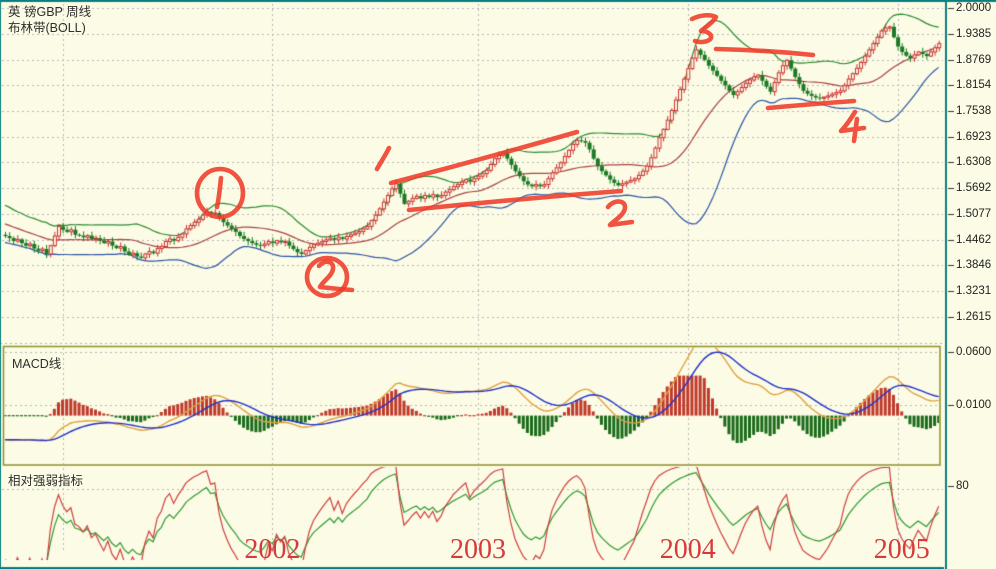  Describe the element at coordinates (37, 364) in the screenshot. I see `macd-panel-label: MACD线` at that location.